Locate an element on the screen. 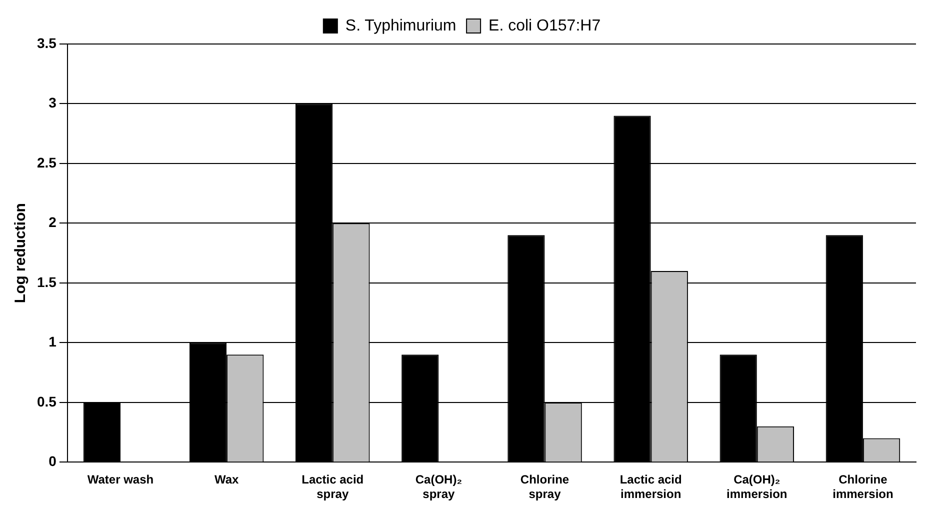 This screenshot has width=934, height=513. y-tick-label: 3.5 is located at coordinates (46, 42).